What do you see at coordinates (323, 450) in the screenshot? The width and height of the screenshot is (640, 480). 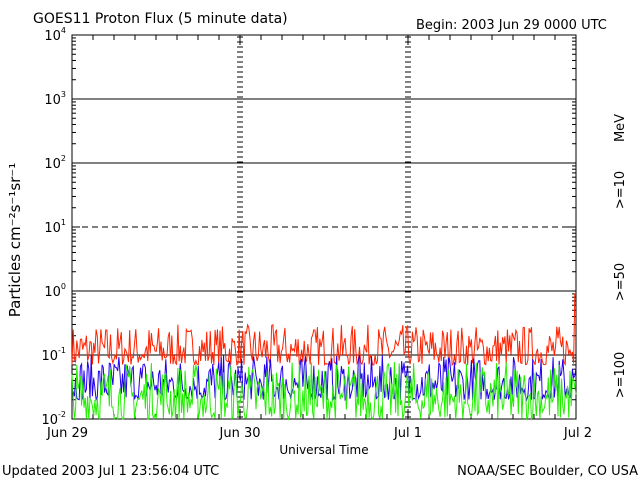 I see `x-axis-label: Universal Time` at bounding box center [323, 450].